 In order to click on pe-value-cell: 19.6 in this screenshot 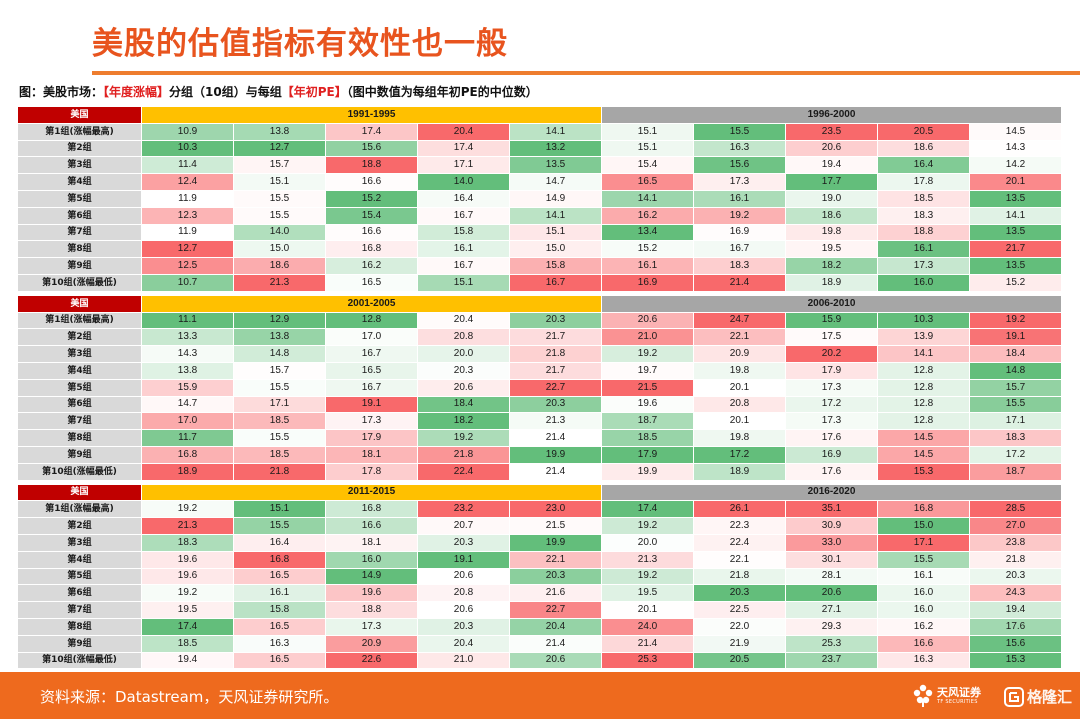, I will do `click(647, 404)`.